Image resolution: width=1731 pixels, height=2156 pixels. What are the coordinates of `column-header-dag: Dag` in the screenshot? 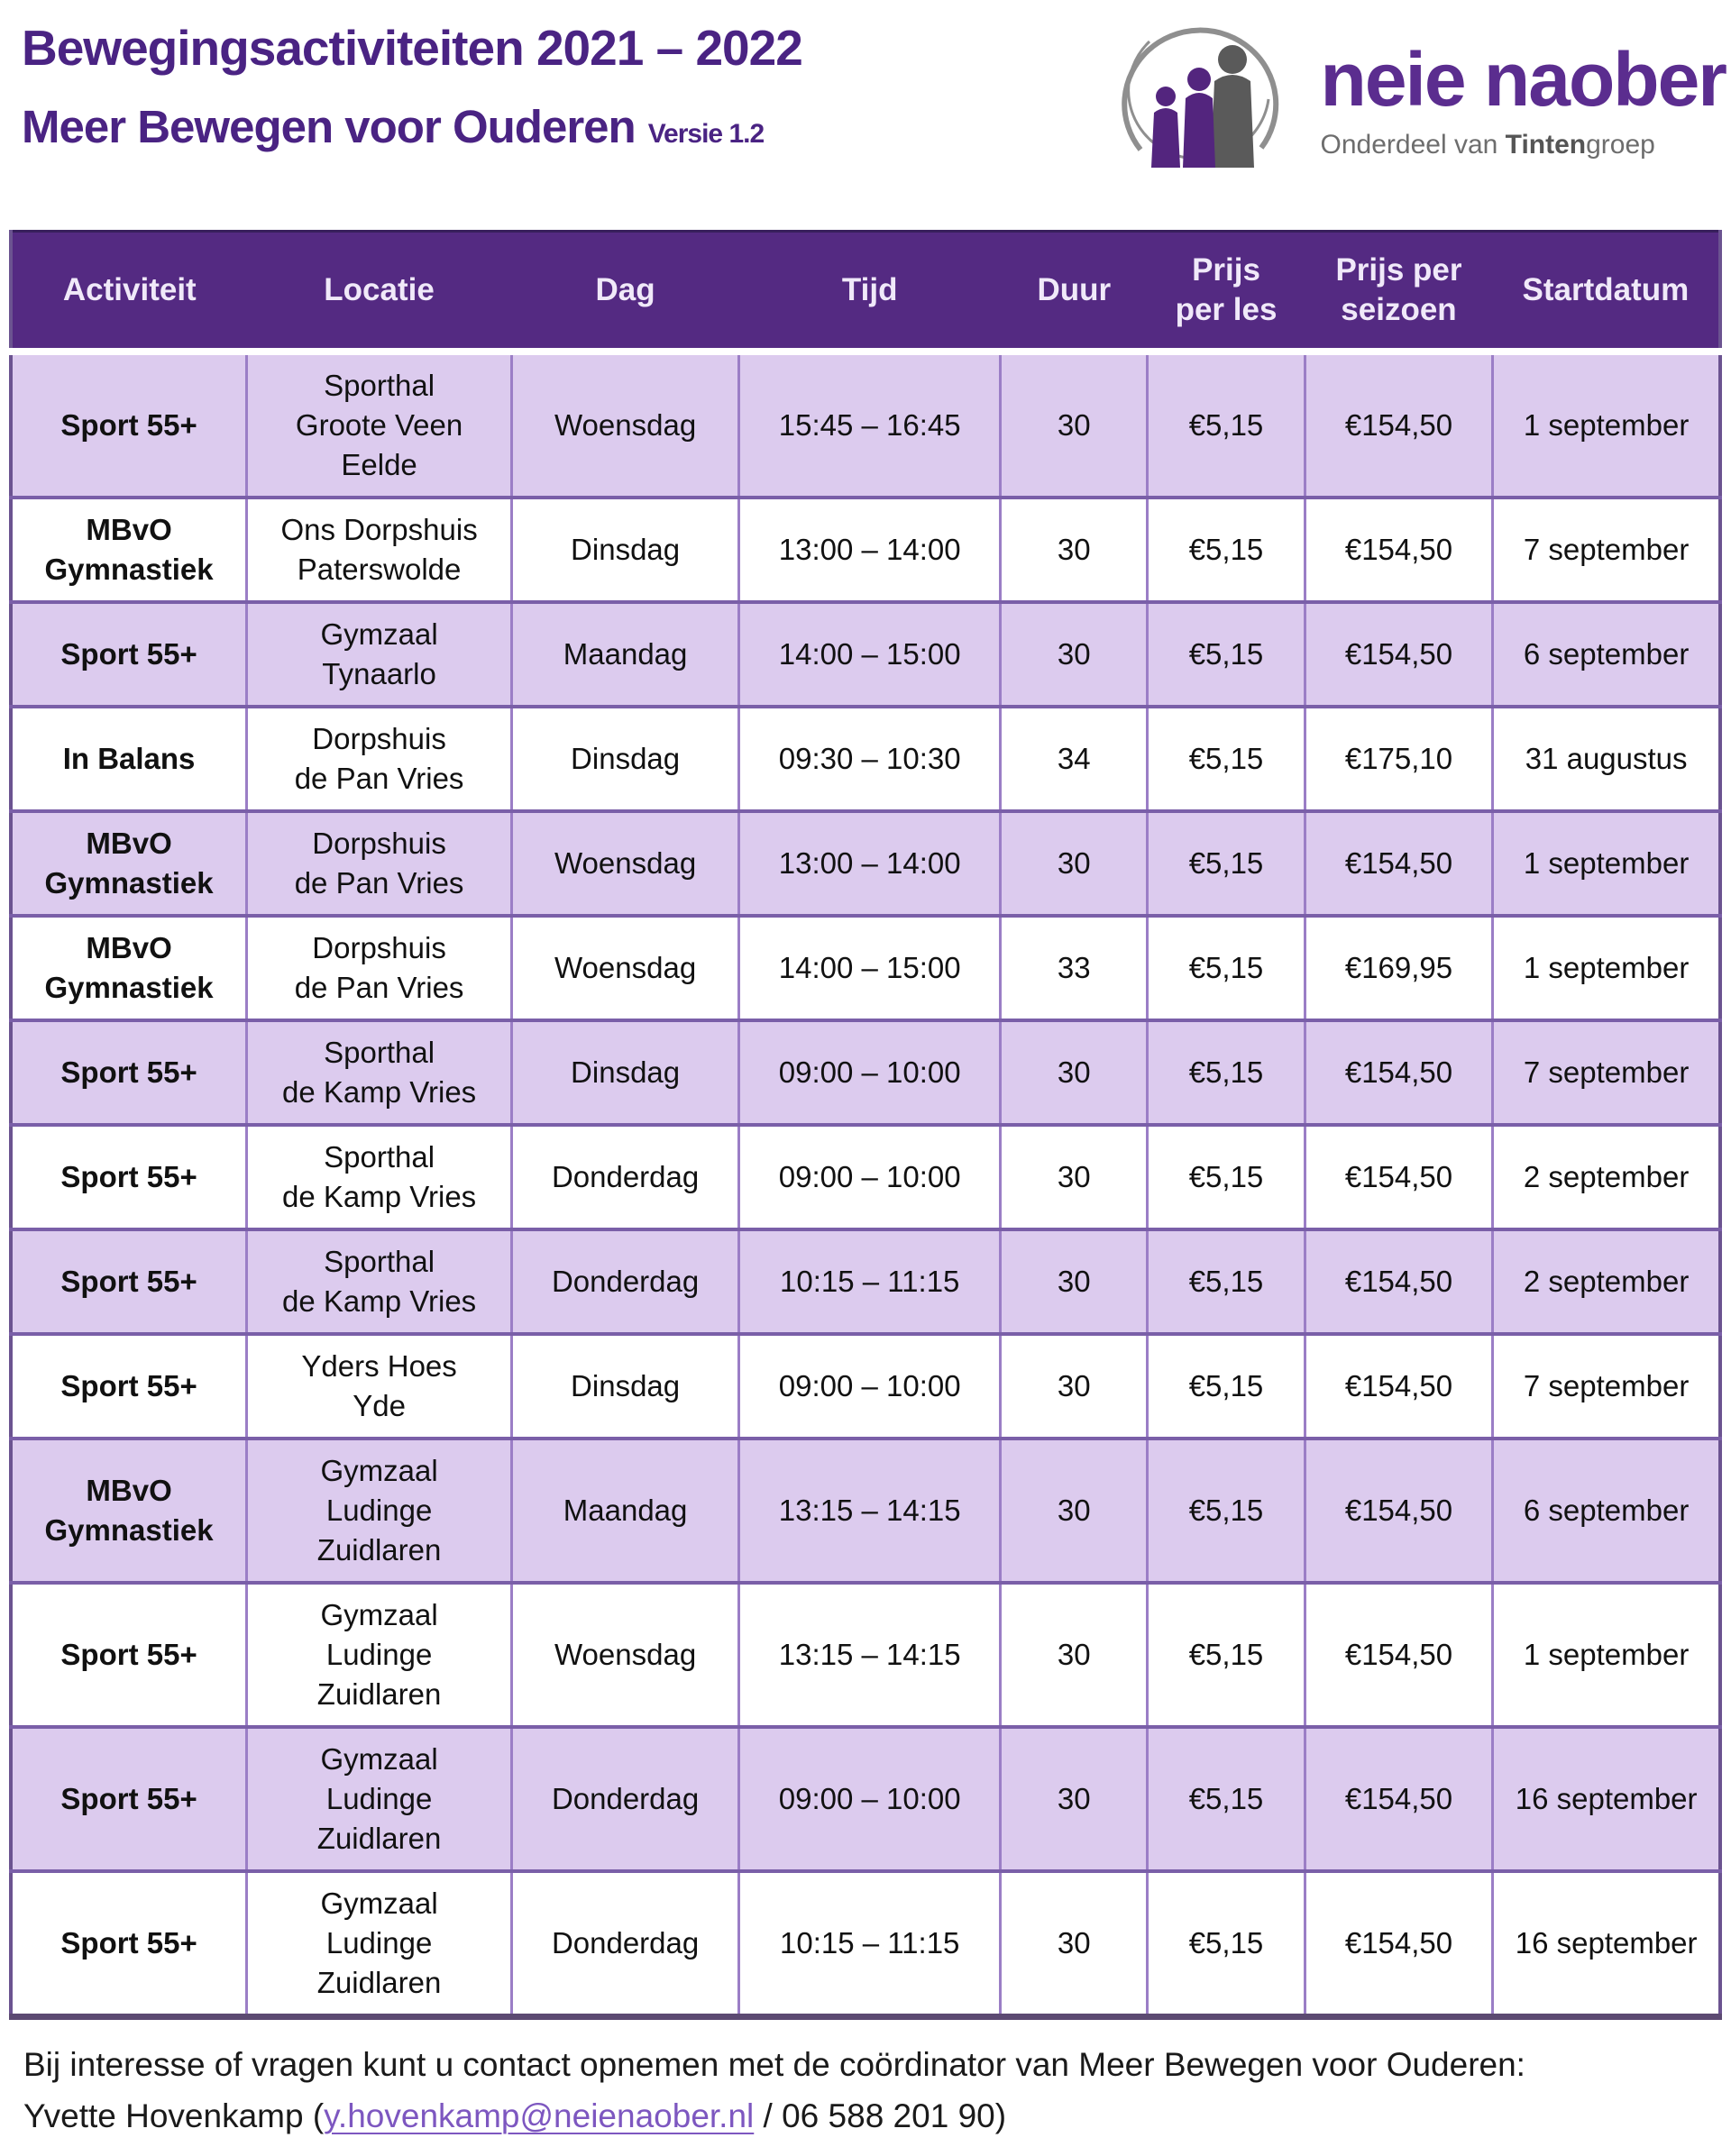 It's located at (625, 293).